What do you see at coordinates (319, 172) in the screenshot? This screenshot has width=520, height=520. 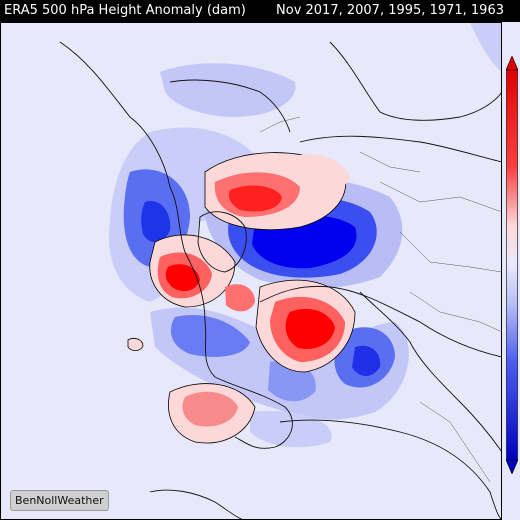 I see `anomaly-positive-weak-siberia` at bounding box center [319, 172].